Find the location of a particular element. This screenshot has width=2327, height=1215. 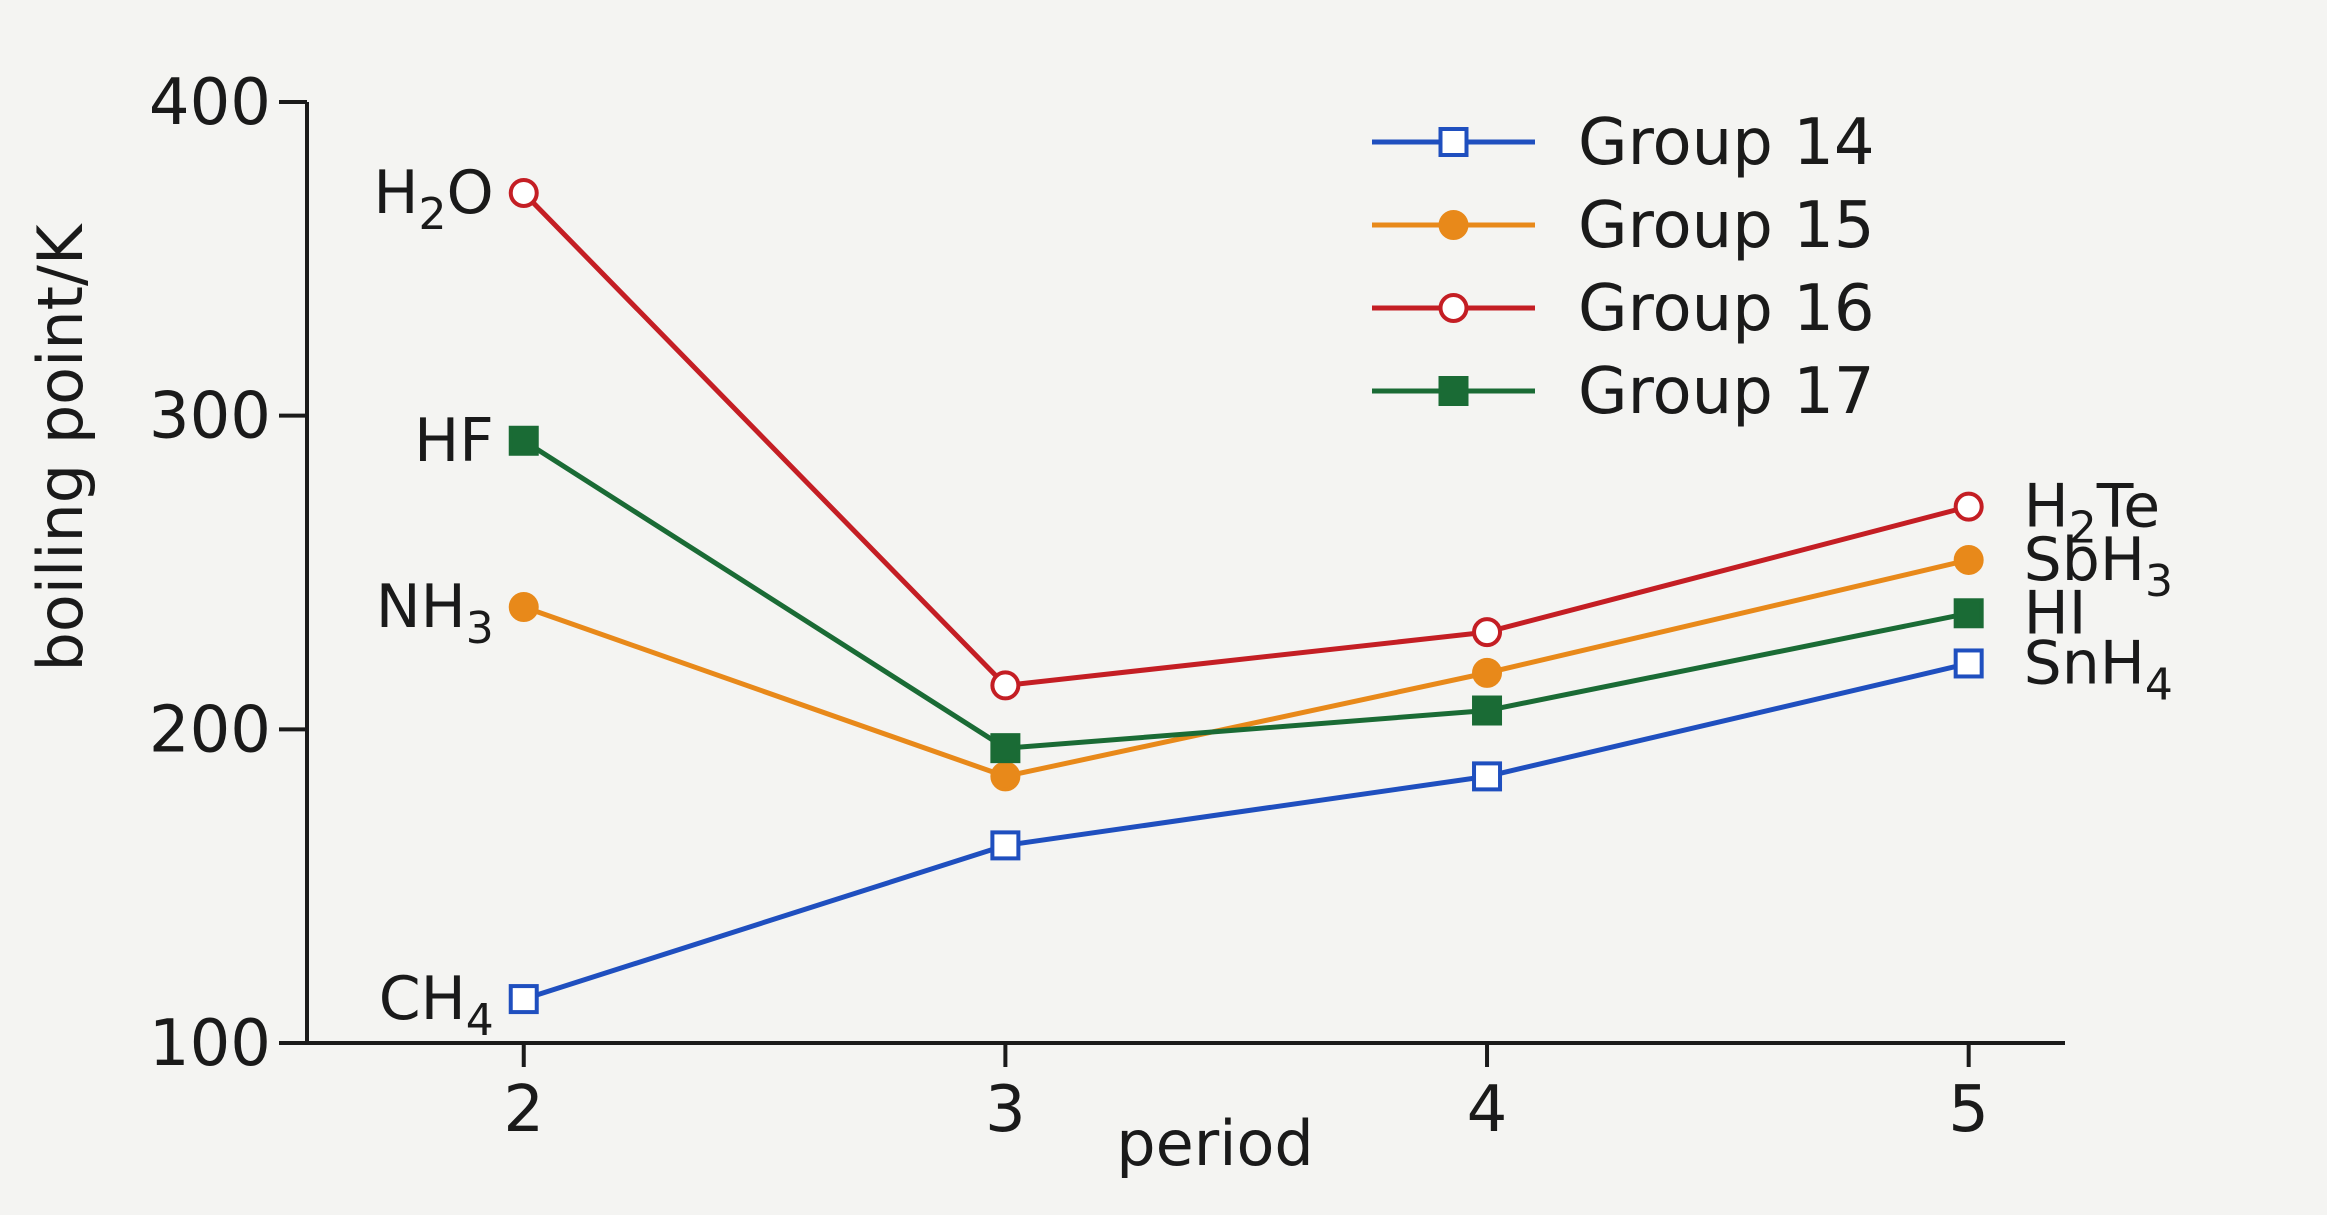

compound-label: HI is located at coordinates (2055, 613).